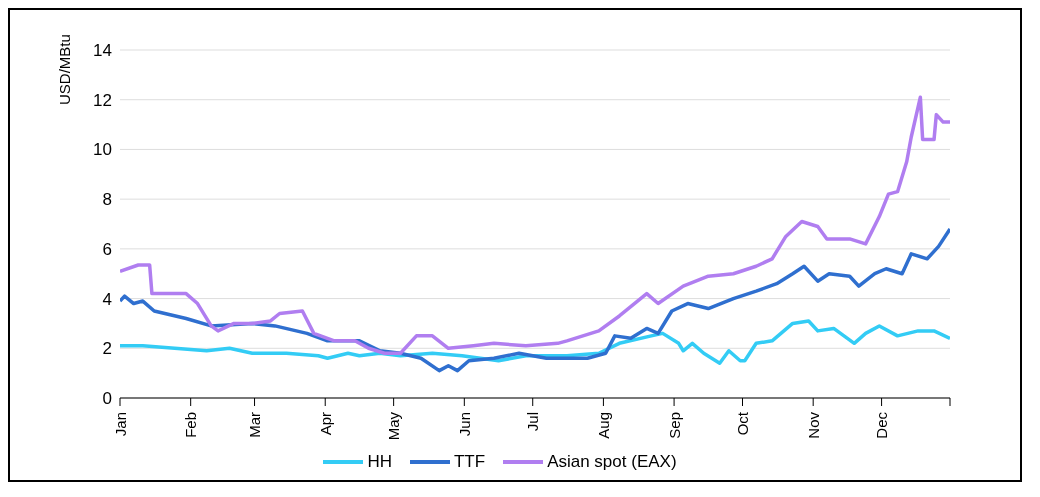 This screenshot has width=1040, height=497. Describe the element at coordinates (612, 462) in the screenshot. I see `legend-label: Asian spot (EAX)` at that location.